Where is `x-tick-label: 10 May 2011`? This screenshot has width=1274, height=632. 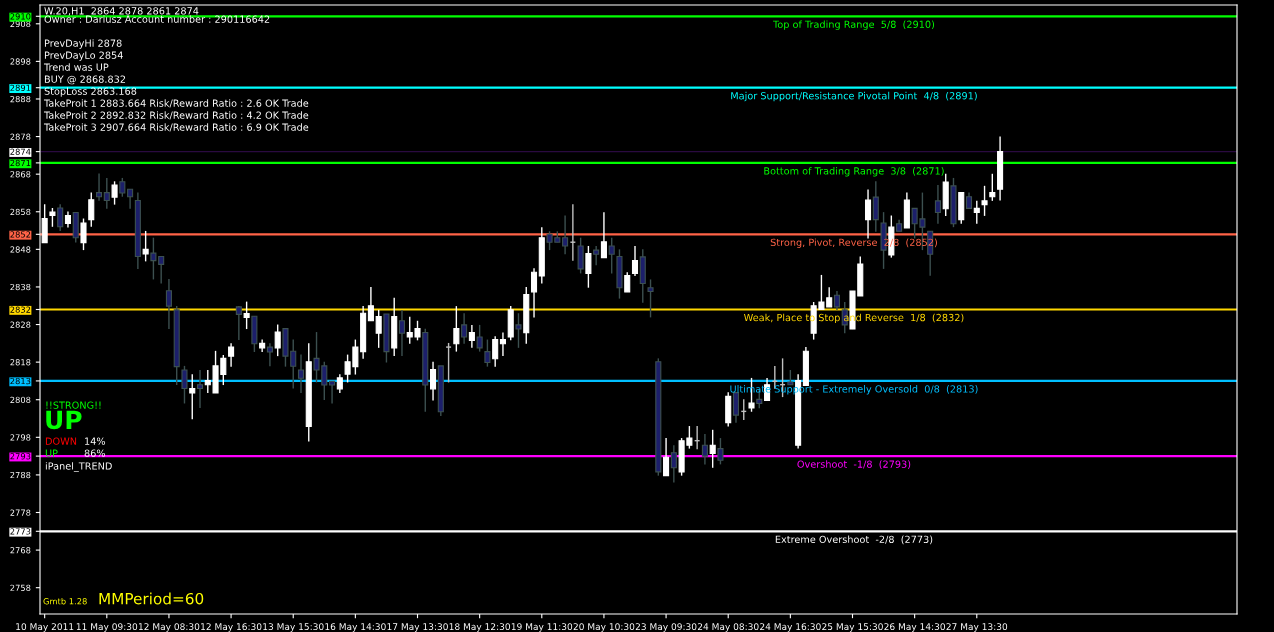
x-tick-label: 10 May 2011 is located at coordinates (45, 627).